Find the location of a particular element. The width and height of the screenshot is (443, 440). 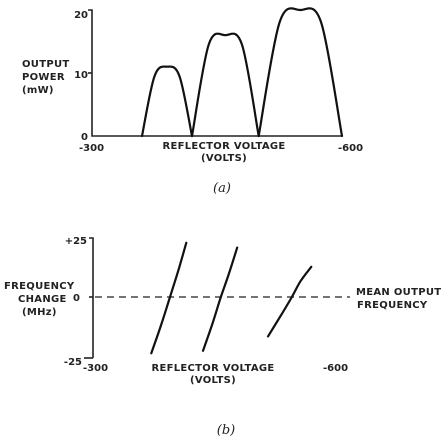

chart-a-xtick-left: -300 is located at coordinates (91, 148).